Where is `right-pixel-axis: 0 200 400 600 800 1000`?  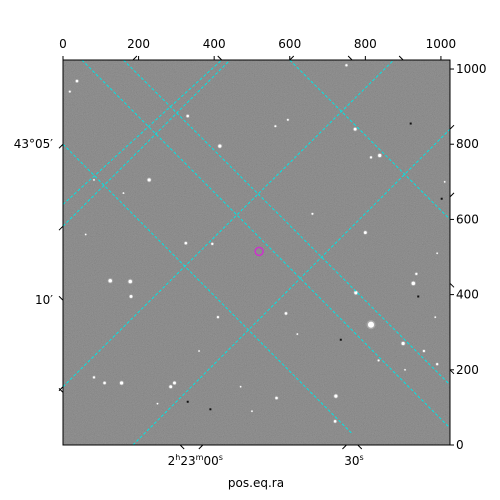
right-pixel-axis: 0 200 400 600 800 1000 is located at coordinates (468, 257).